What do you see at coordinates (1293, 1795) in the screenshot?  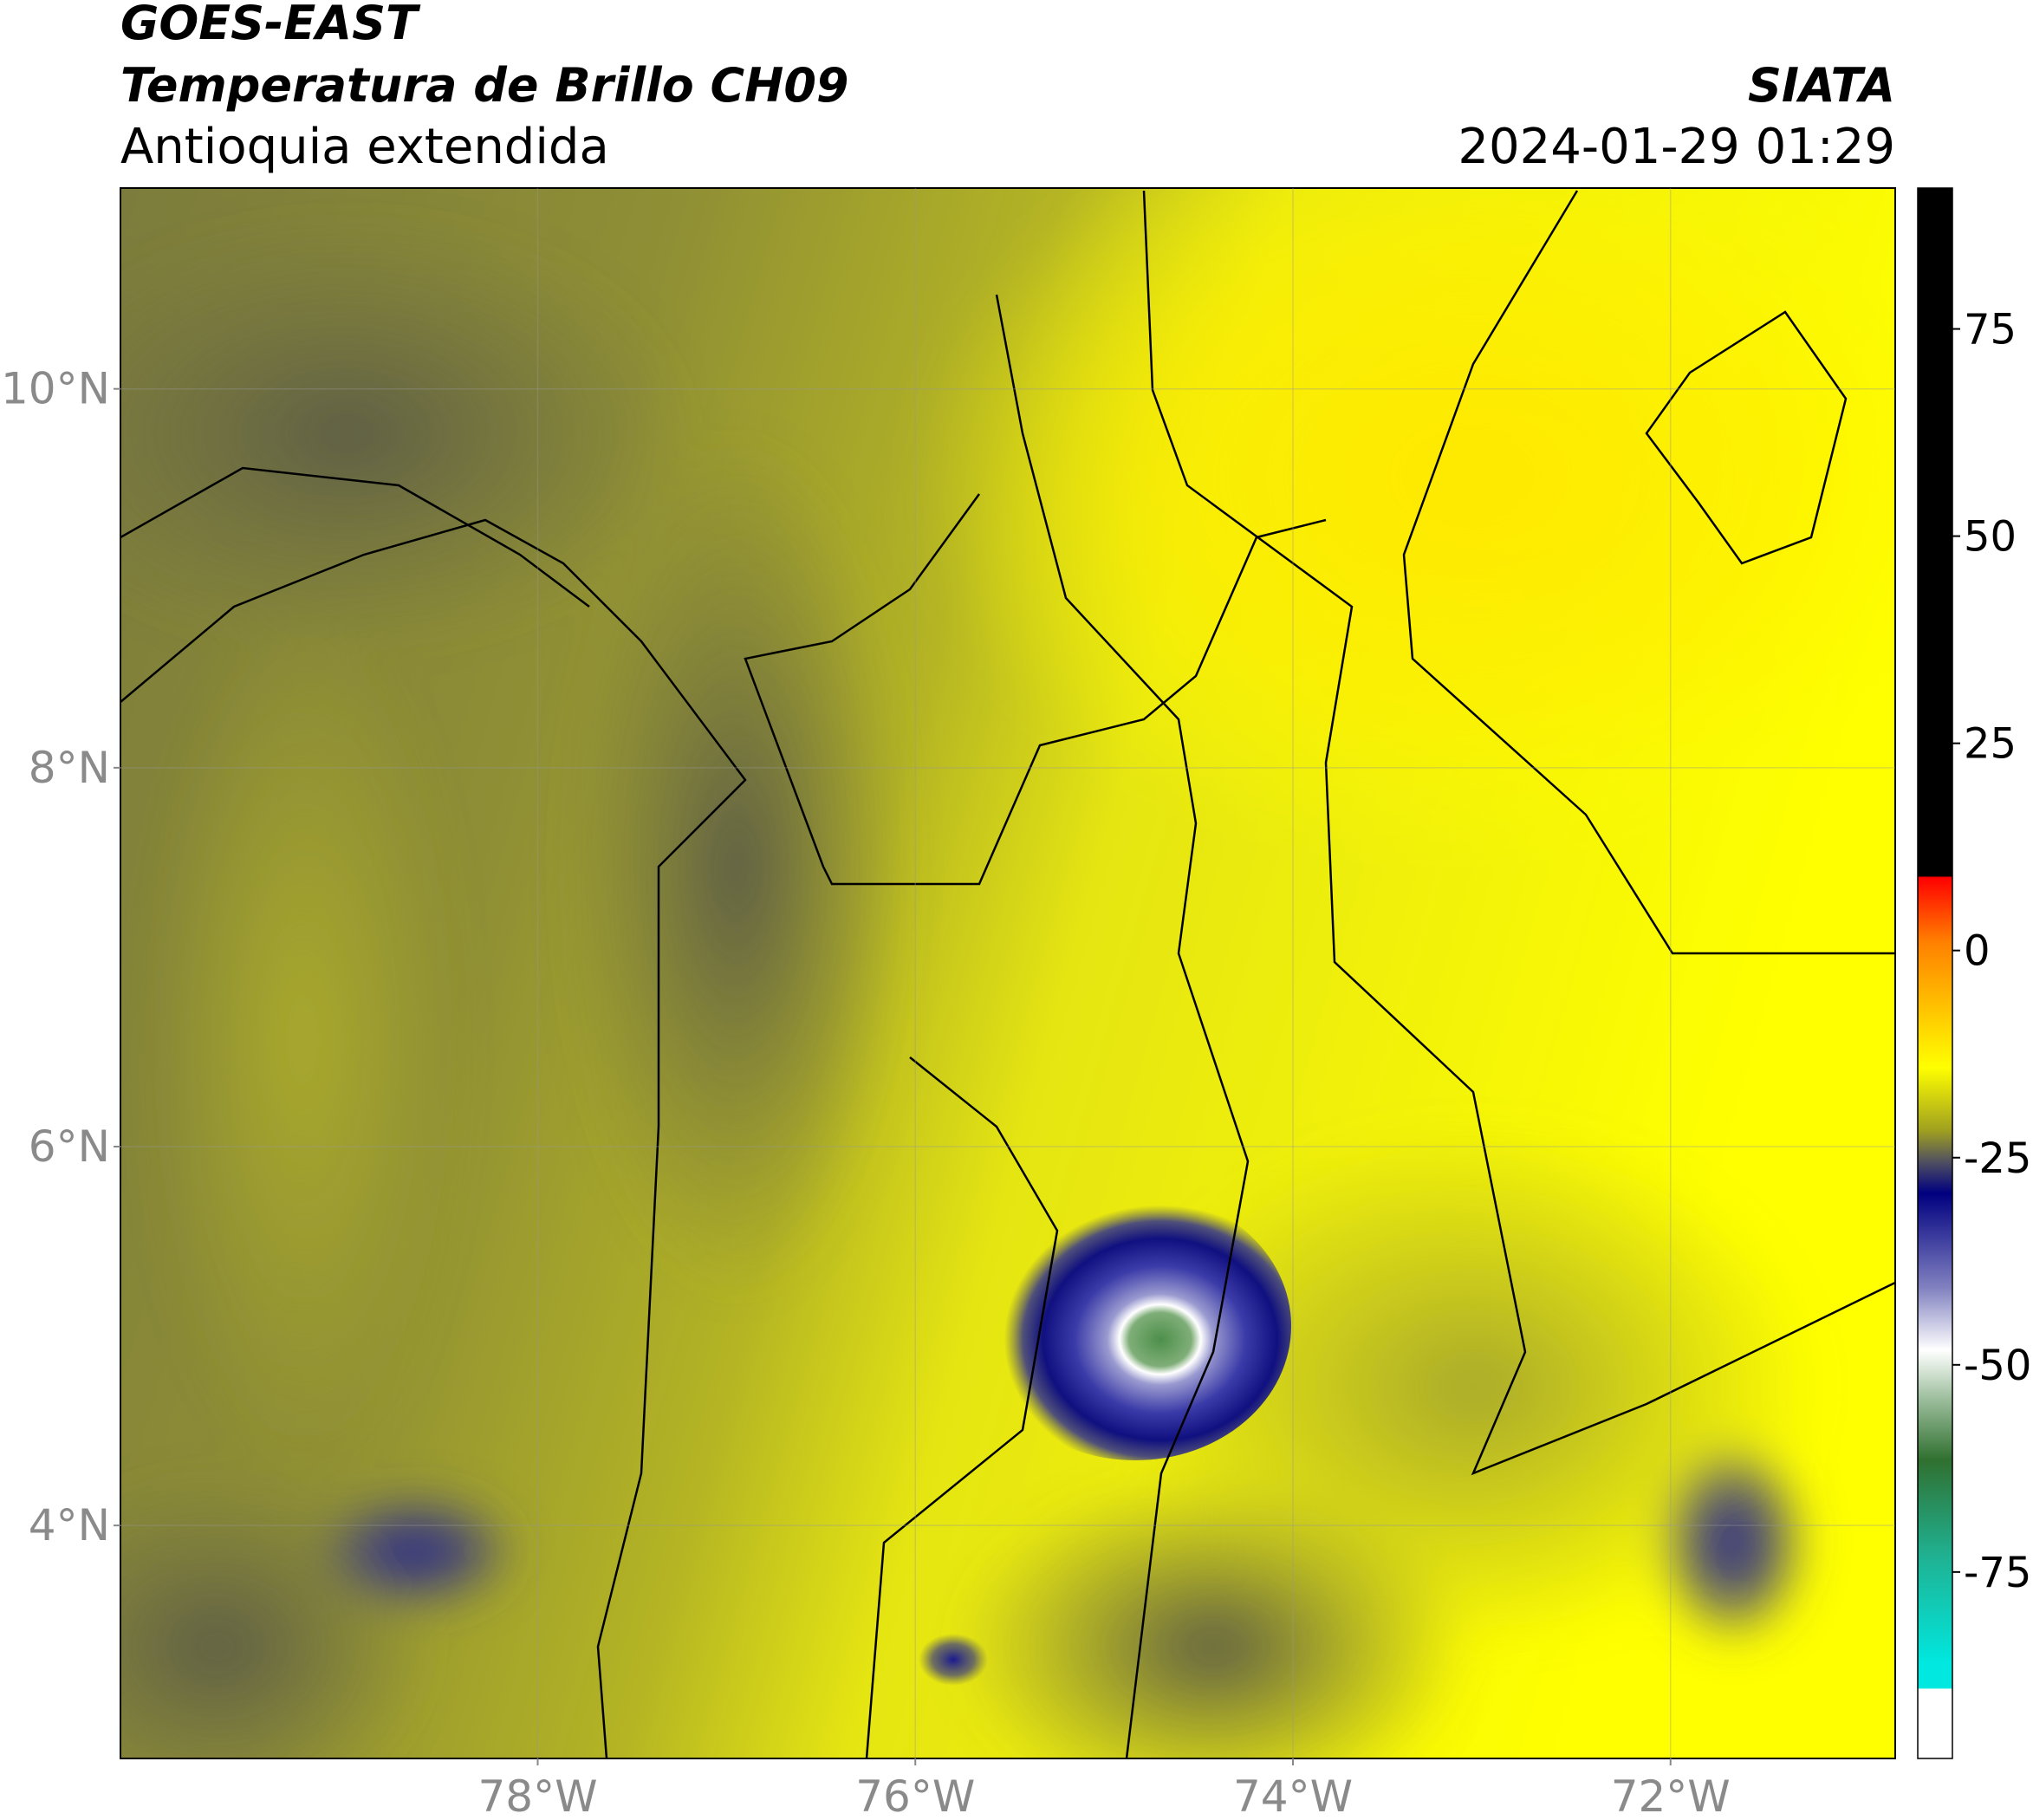 I see `lon-tick-label: 74°W` at bounding box center [1293, 1795].